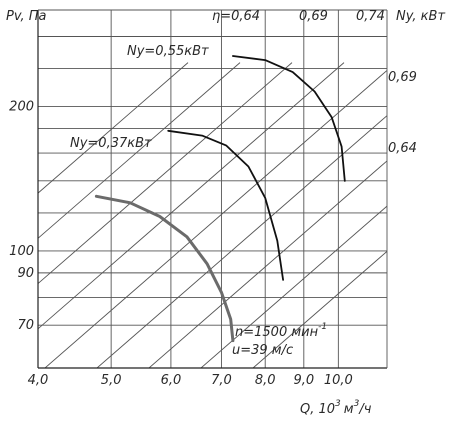 Image resolution: width=450 pixels, height=423 pixels. I want to click on efficiency-label-top-1: η=0,64, so click(236, 16).